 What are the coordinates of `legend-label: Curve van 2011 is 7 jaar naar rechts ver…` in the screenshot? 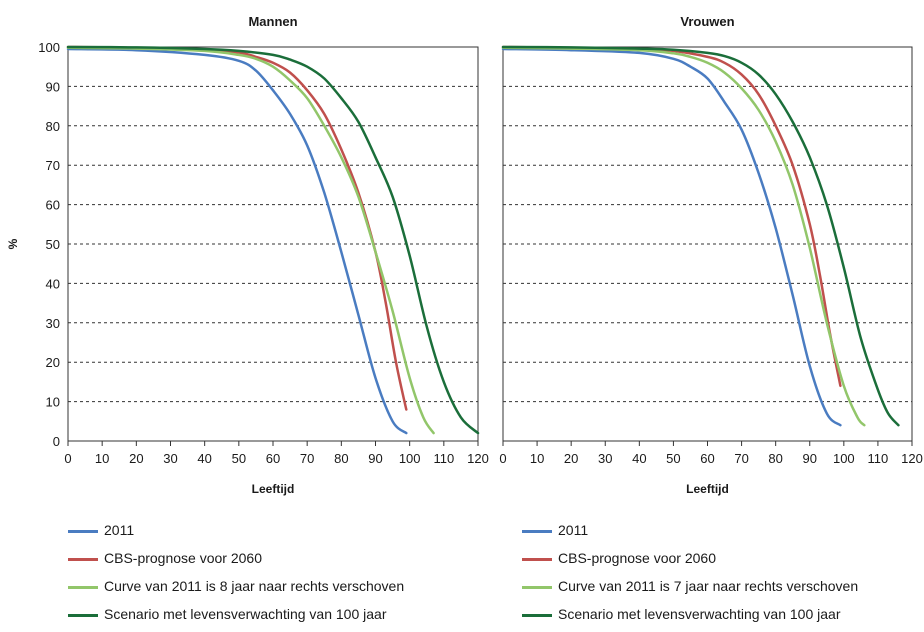 It's located at (708, 586).